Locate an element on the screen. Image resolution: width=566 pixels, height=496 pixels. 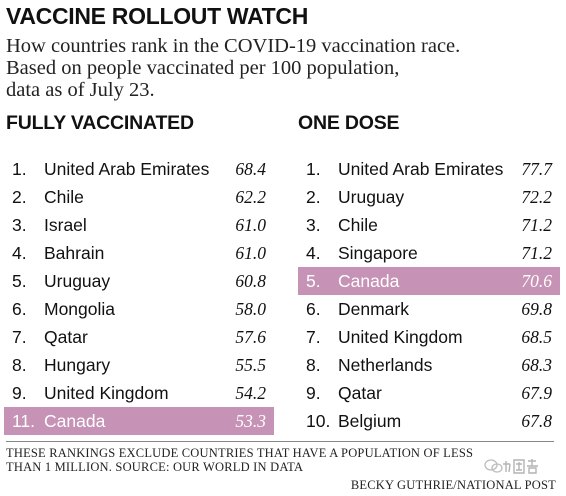
table-row: 1. United Arab Emirates 68.4 is located at coordinates (139, 169).